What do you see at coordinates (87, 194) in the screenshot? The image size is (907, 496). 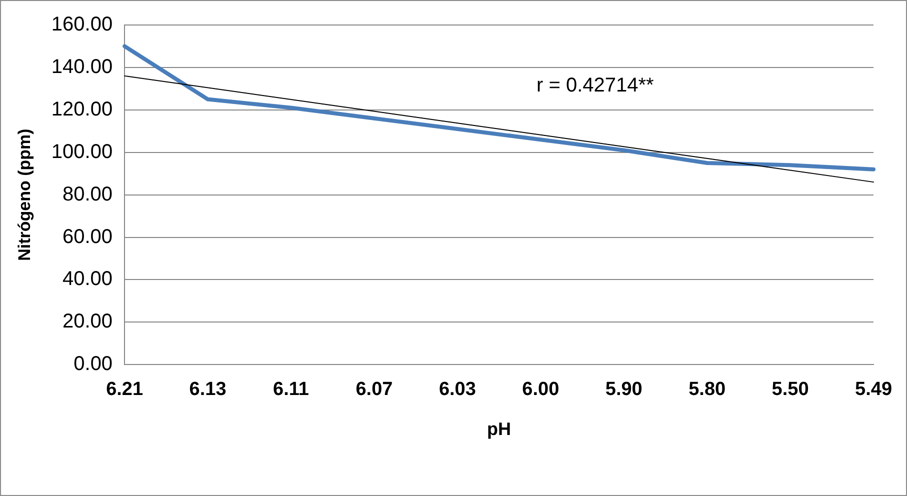 I see `y-tick-label: 80.00` at bounding box center [87, 194].